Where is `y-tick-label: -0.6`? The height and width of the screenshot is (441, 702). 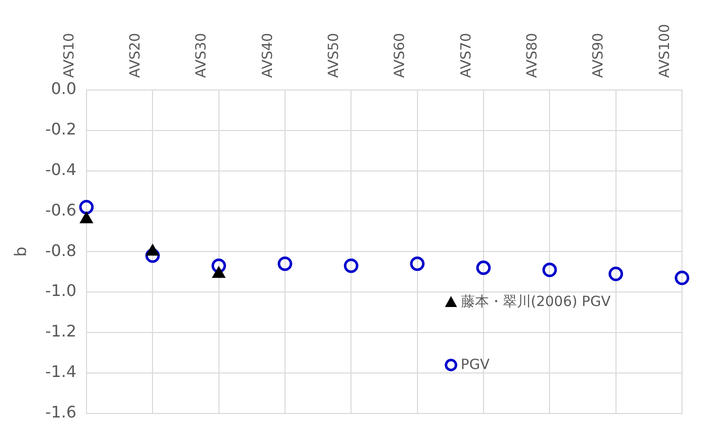
y-tick-label: -0.6 is located at coordinates (60, 210).